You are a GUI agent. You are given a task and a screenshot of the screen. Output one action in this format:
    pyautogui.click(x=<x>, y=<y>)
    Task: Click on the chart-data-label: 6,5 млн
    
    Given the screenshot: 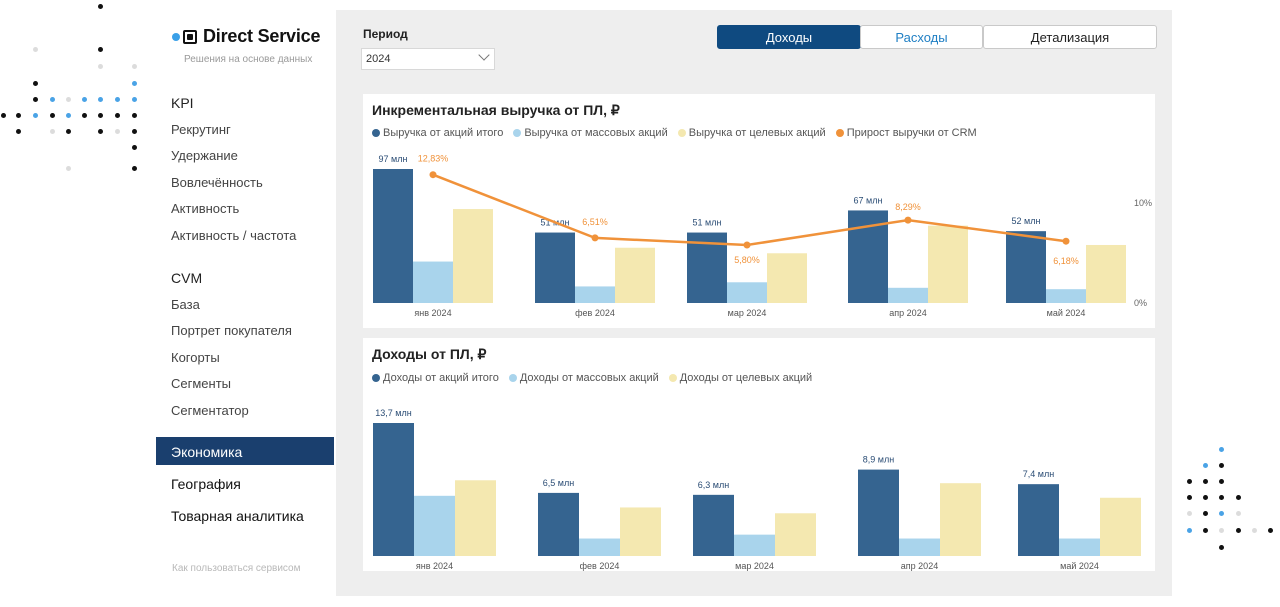 What is the action you would take?
    pyautogui.click(x=558, y=483)
    